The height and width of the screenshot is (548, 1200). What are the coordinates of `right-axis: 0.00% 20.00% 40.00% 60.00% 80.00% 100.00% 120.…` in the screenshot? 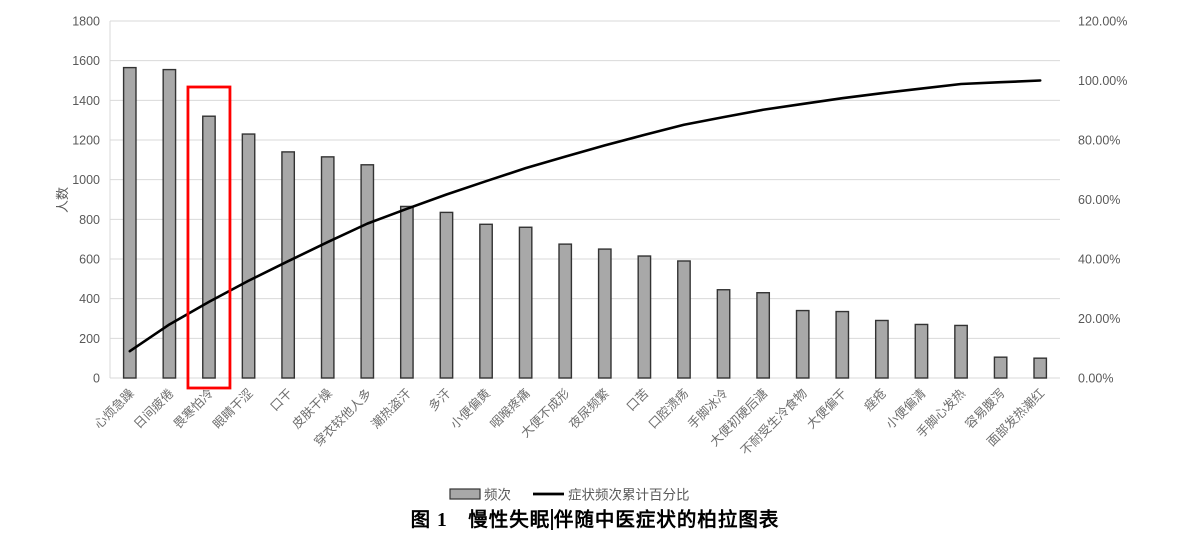 It's located at (1102, 200).